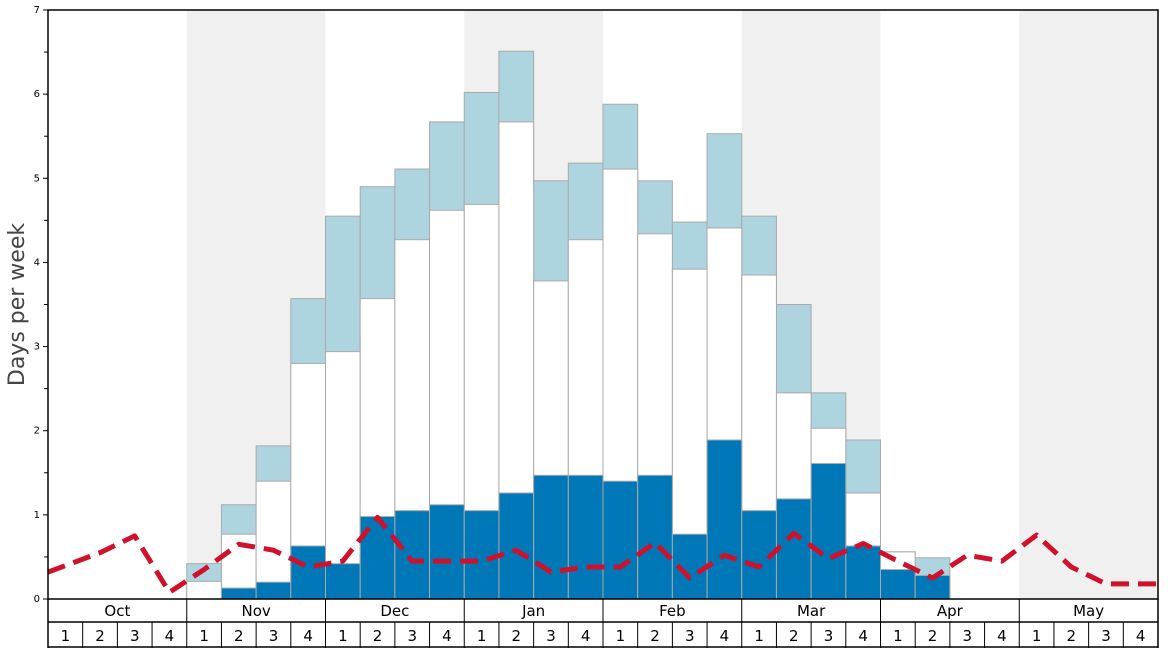  Describe the element at coordinates (37, 515) in the screenshot. I see `y-tick-label: 1` at that location.